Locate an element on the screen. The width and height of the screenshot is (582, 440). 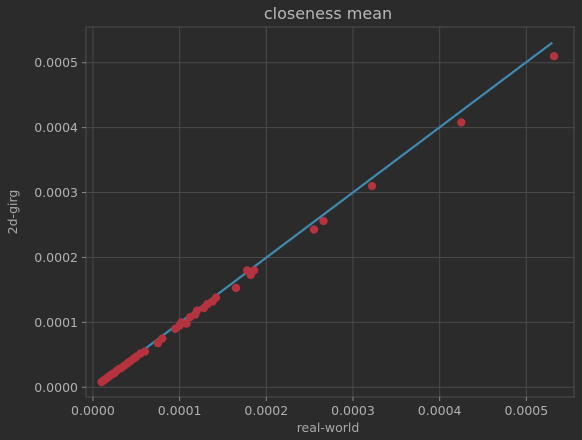
x-axis-label: real-world is located at coordinates (328, 427).